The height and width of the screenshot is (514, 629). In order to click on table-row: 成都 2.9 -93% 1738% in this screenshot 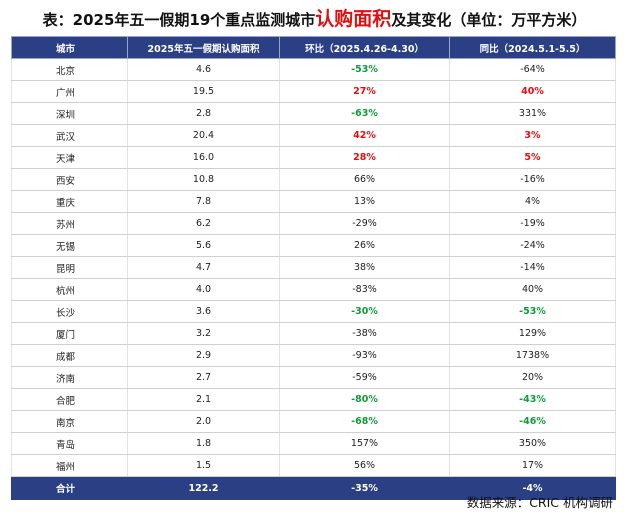, I will do `click(313, 355)`.